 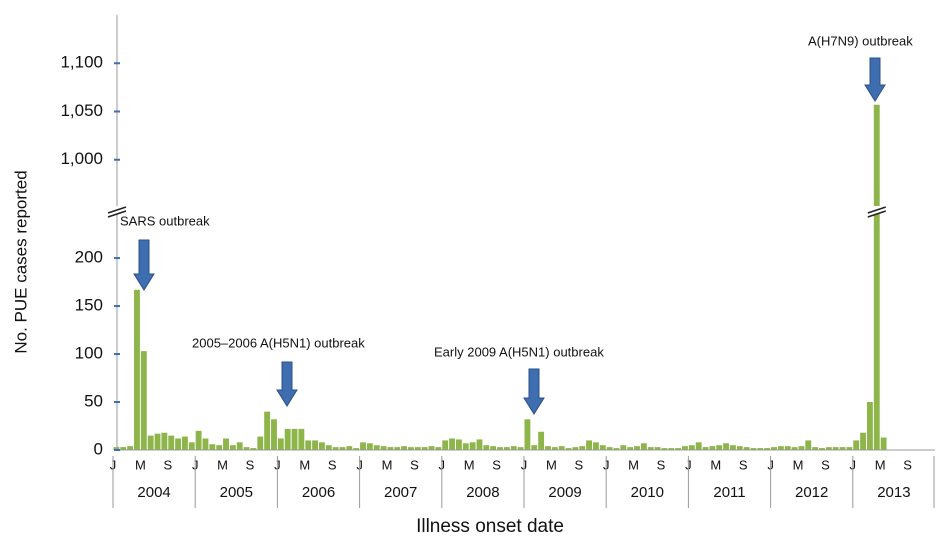 I want to click on group-label: 2006, so click(x=318, y=492).